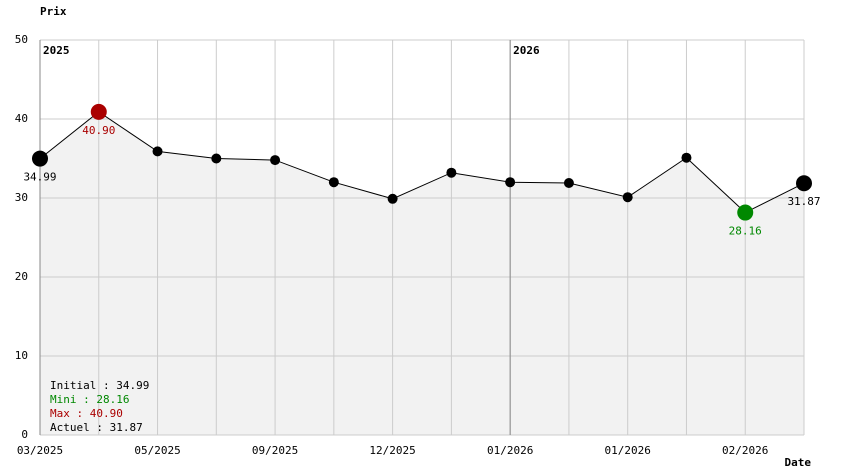 The height and width of the screenshot is (474, 844). What do you see at coordinates (275, 450) in the screenshot?
I see `x-tick-label: 09/2025` at bounding box center [275, 450].